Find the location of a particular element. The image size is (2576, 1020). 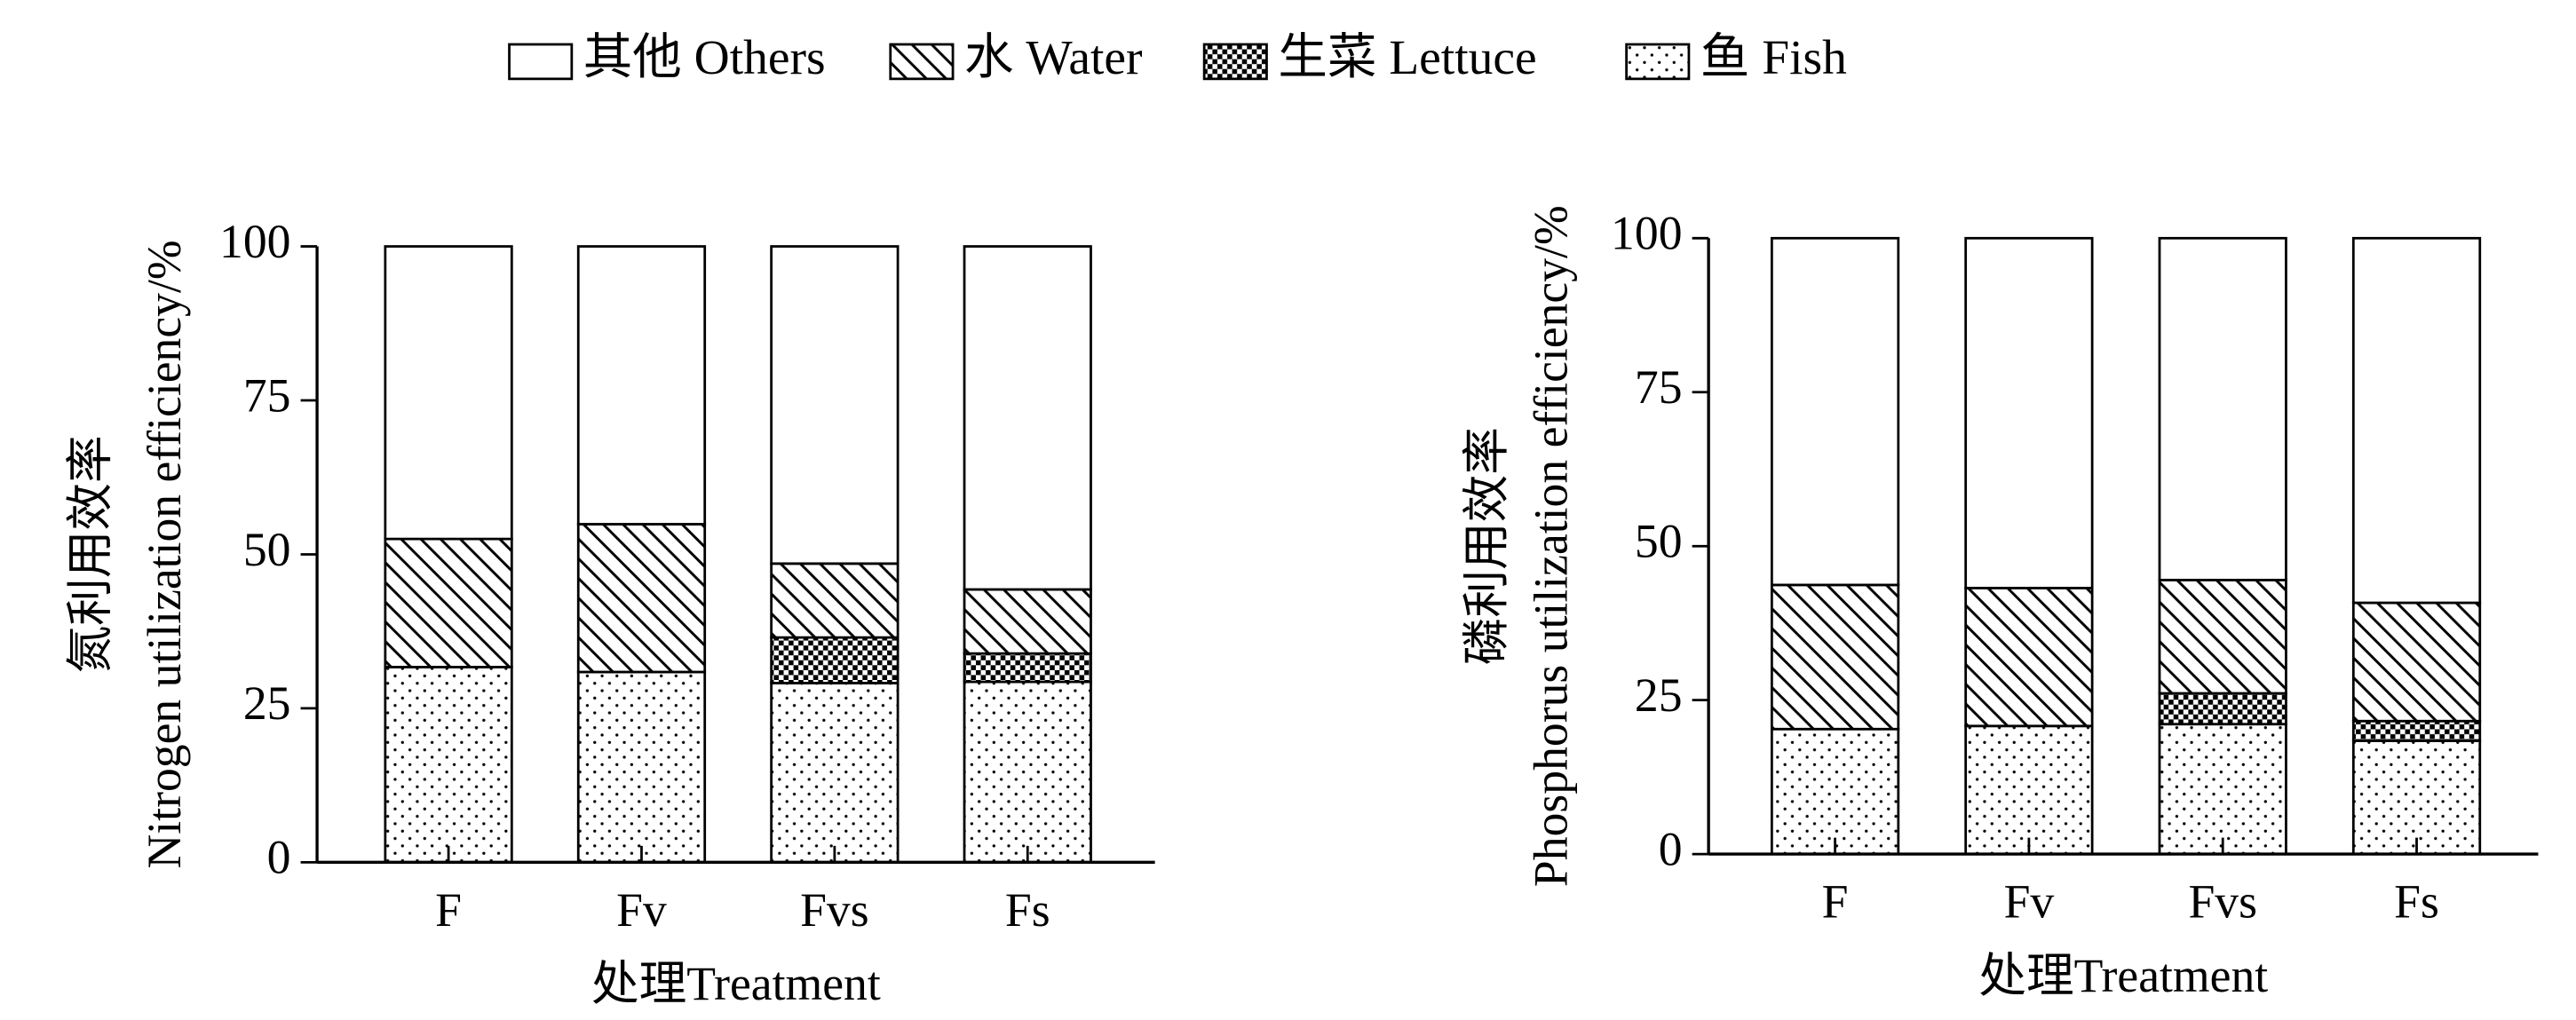

y-axis-label: Phosphorus utilization efficiency/% is located at coordinates (1551, 546).